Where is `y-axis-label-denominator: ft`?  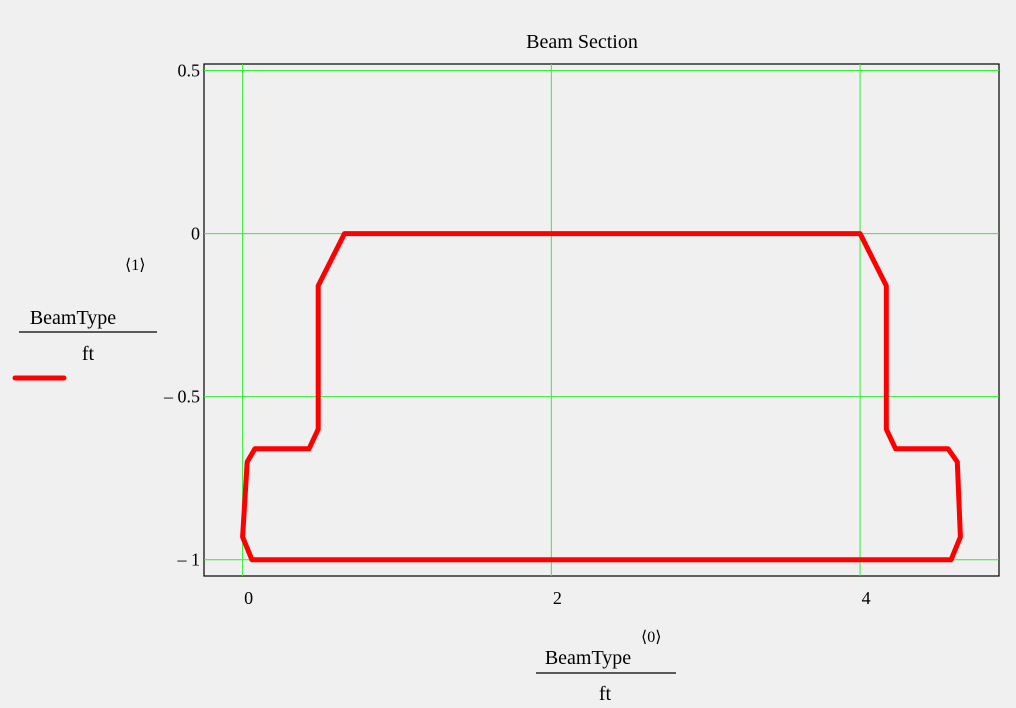
y-axis-label-denominator: ft is located at coordinates (88, 354).